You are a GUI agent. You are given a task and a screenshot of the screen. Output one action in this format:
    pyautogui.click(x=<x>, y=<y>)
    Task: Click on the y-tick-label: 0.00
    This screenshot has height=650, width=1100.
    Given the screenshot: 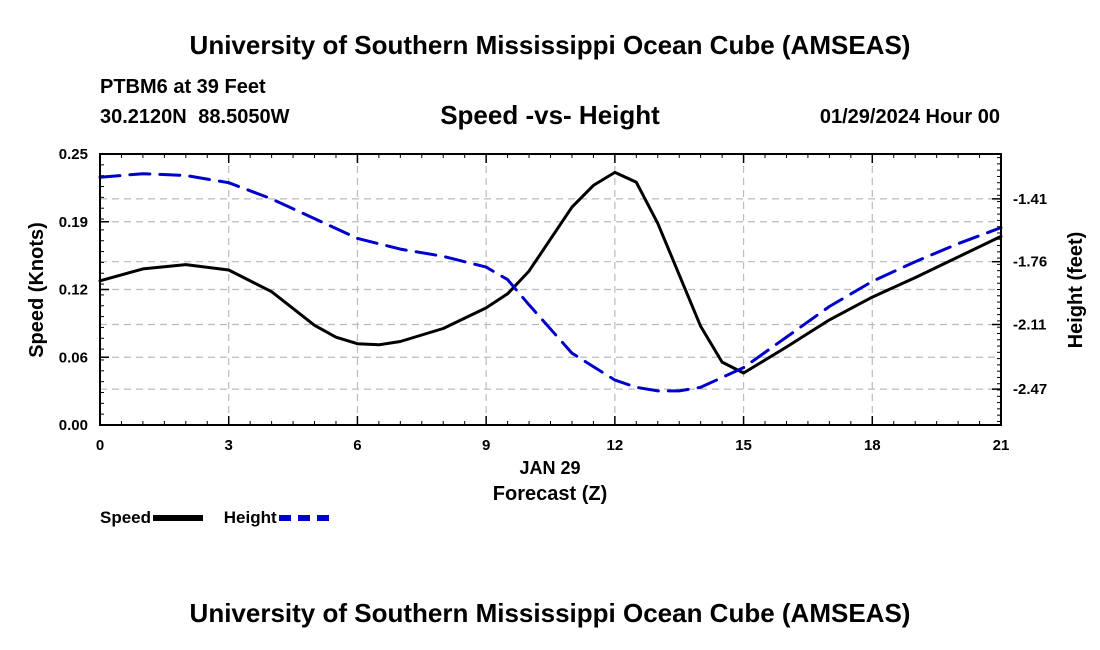 What is the action you would take?
    pyautogui.click(x=73, y=425)
    